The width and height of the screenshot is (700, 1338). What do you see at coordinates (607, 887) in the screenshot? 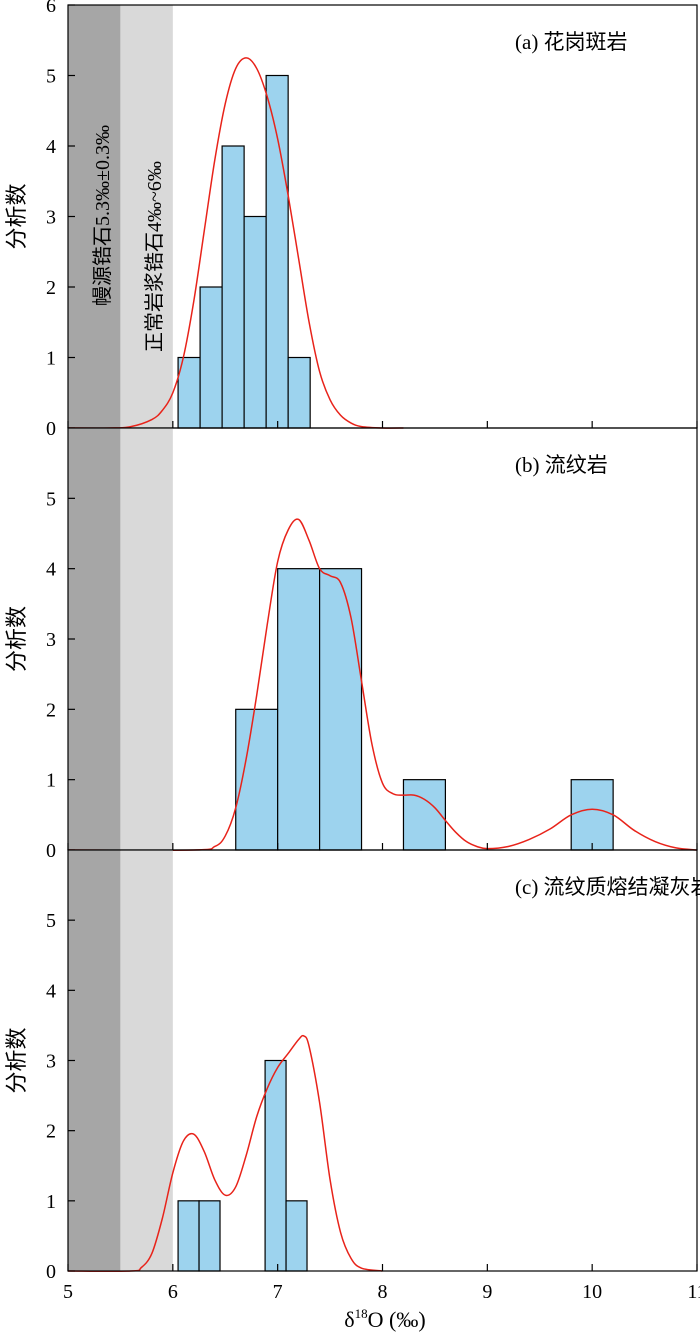
I see `panel-label: (c) 流纹质熔结凝灰岩` at bounding box center [607, 887].